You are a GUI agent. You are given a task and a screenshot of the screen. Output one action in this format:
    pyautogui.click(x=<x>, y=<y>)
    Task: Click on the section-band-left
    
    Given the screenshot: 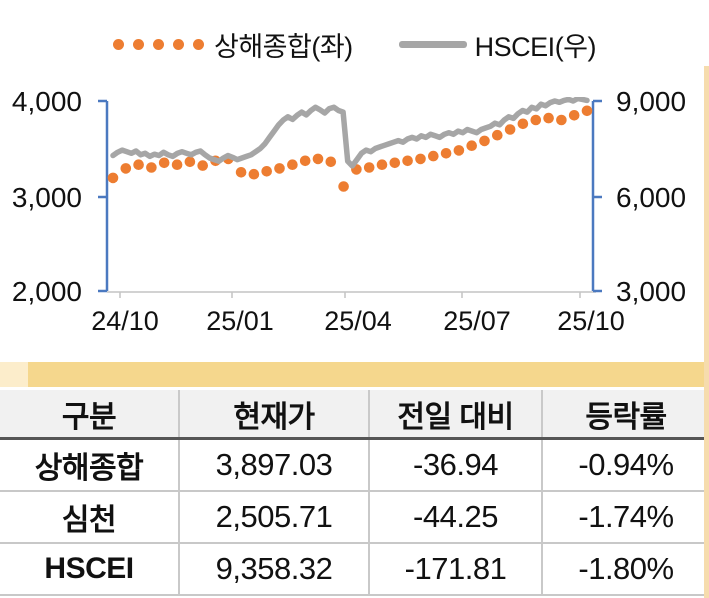 What is the action you would take?
    pyautogui.click(x=14, y=374)
    